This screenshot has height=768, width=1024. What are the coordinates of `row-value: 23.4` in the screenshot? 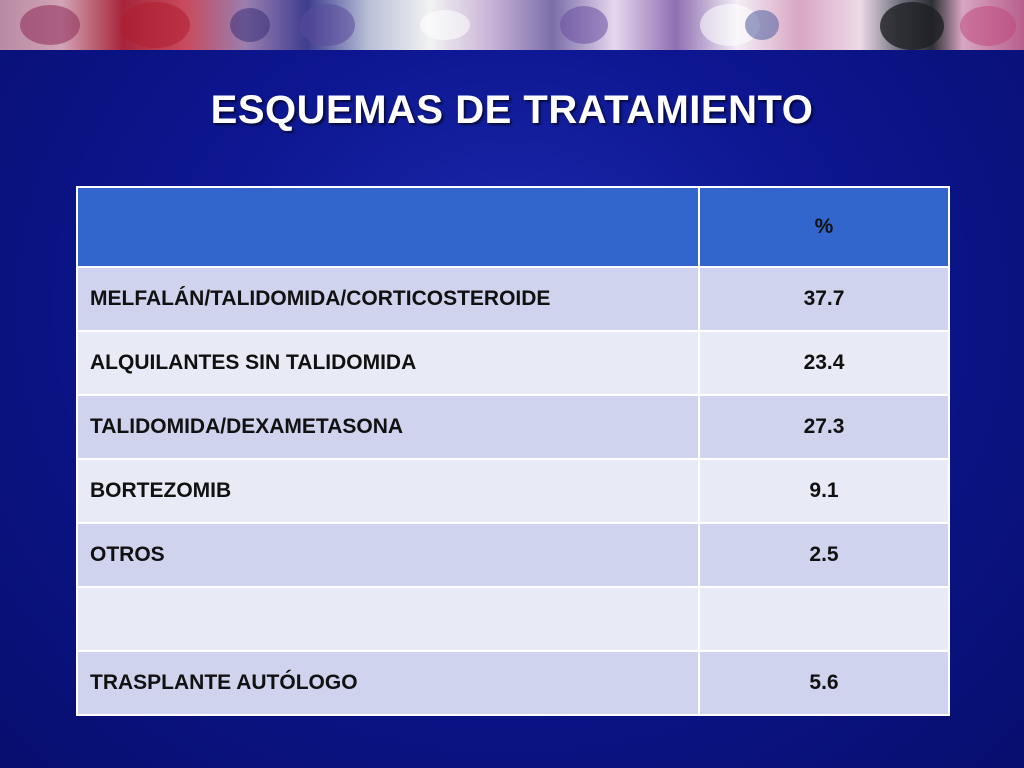 It's located at (824, 363).